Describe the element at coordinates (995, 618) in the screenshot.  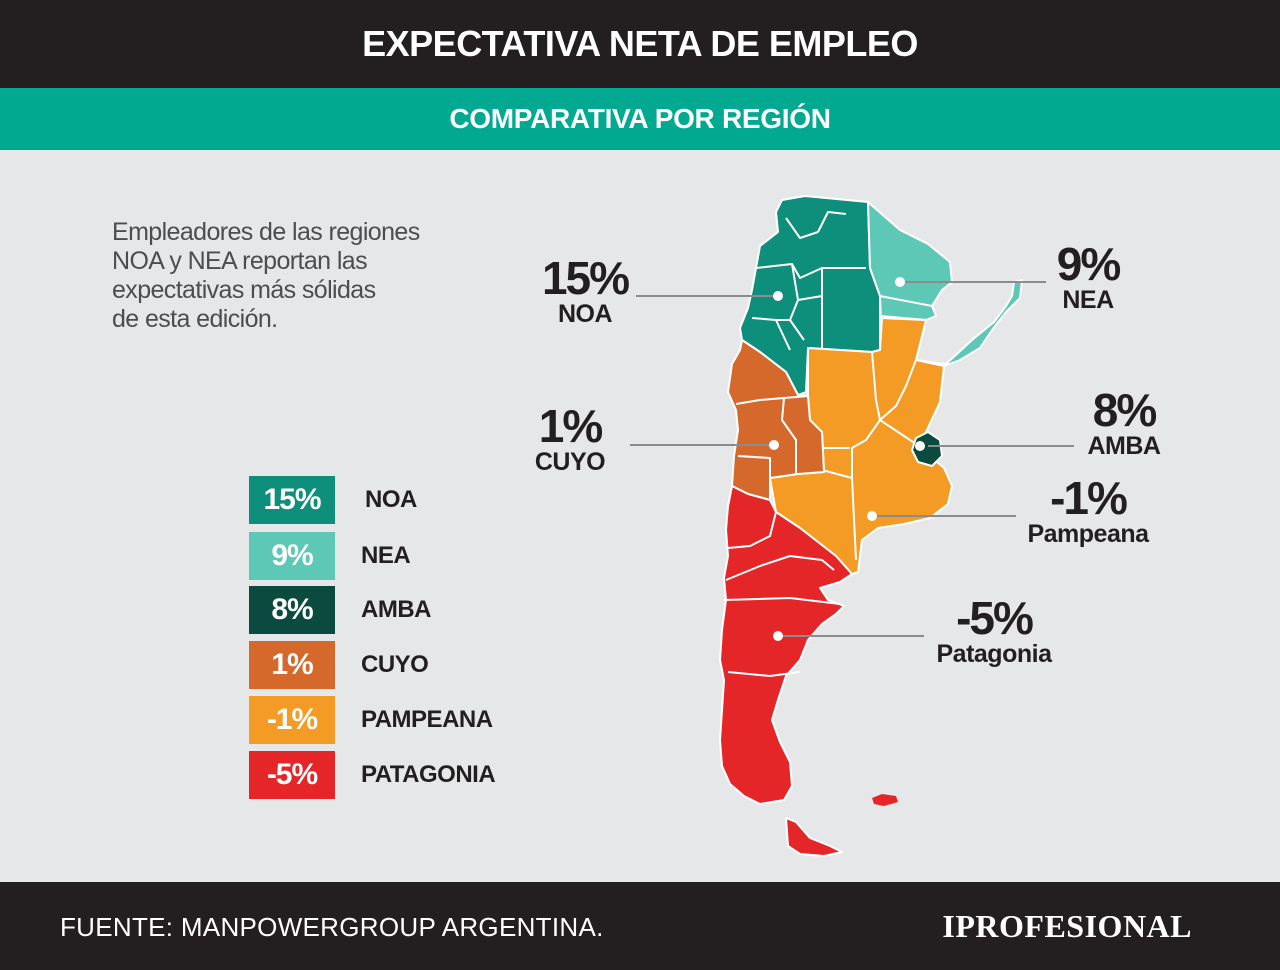
I see `callout-value: -5%` at that location.